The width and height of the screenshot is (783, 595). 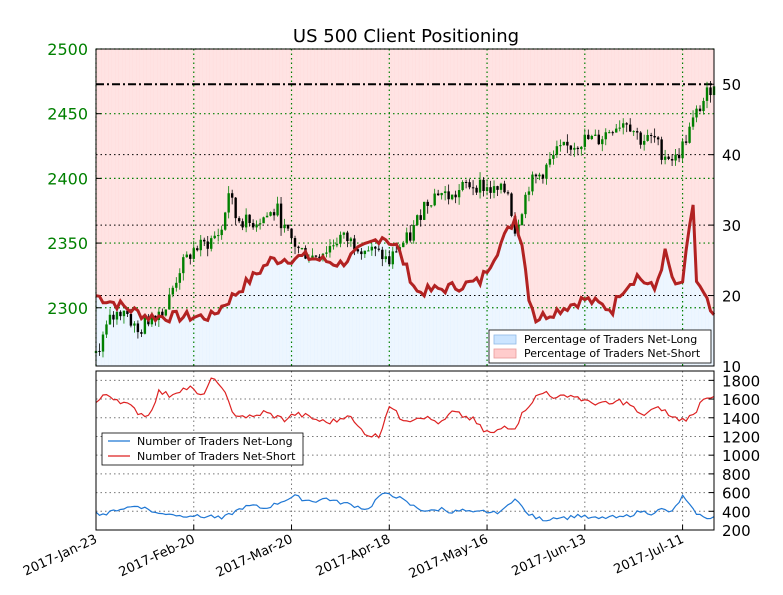 What do you see at coordinates (731, 367) in the screenshot?
I see `percentage-tick-label: 10` at bounding box center [731, 367].